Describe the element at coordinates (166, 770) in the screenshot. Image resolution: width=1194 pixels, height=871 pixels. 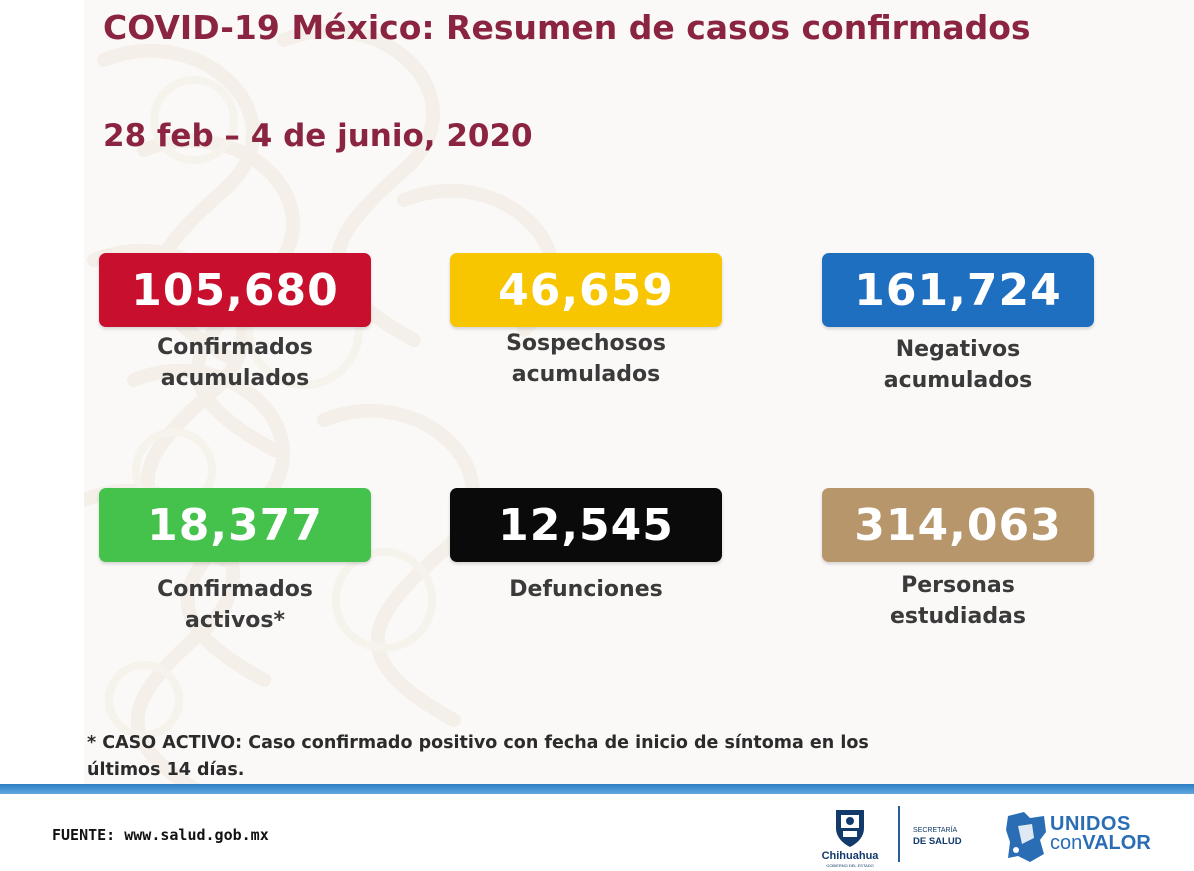
I see `footnote-line2: últimos 14 días.` at that location.